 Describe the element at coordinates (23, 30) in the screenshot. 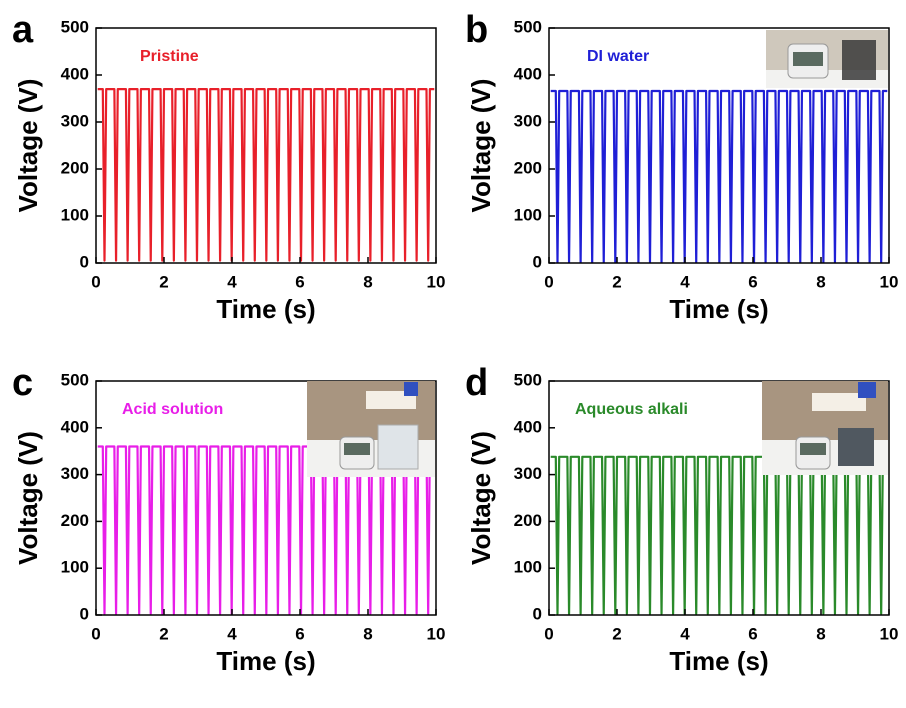

I see `panel-letter: a` at that location.